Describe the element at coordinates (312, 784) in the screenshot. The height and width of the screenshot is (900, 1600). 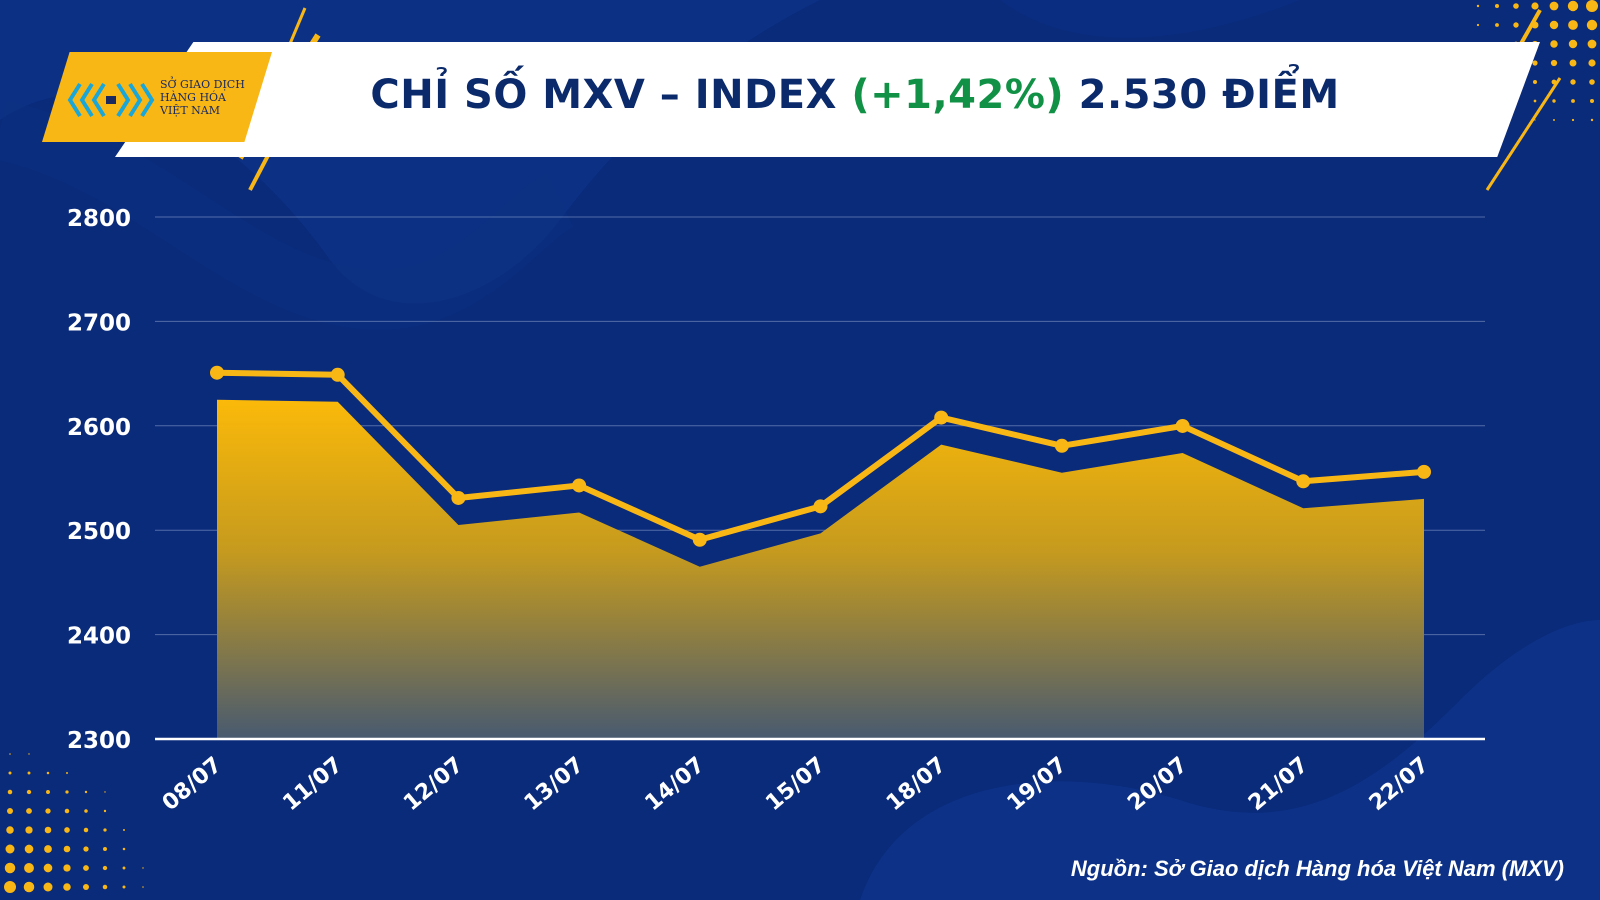
I see `x-tick-label: 11/07` at that location.